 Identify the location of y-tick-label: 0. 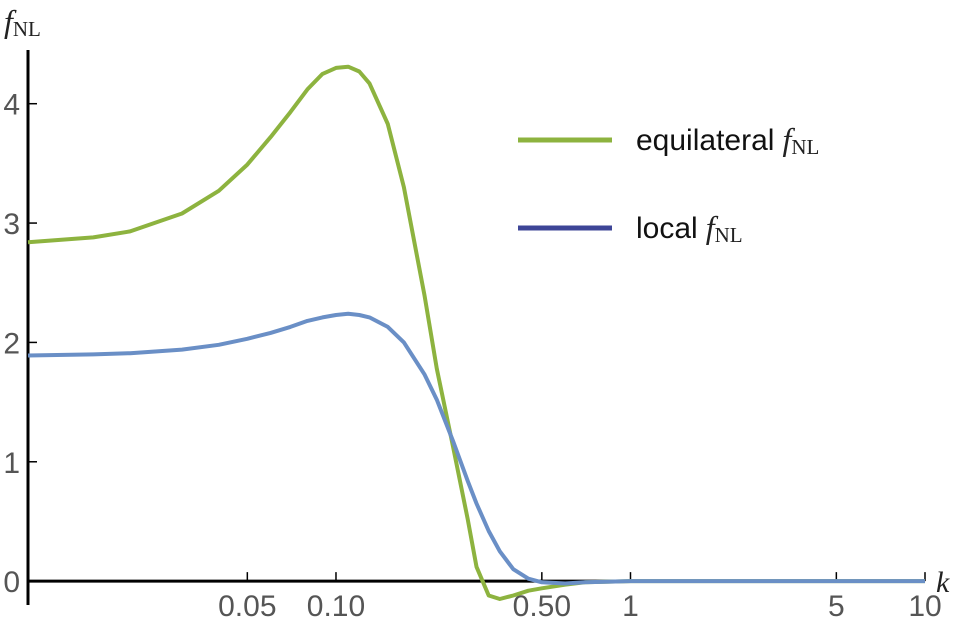
(11, 582).